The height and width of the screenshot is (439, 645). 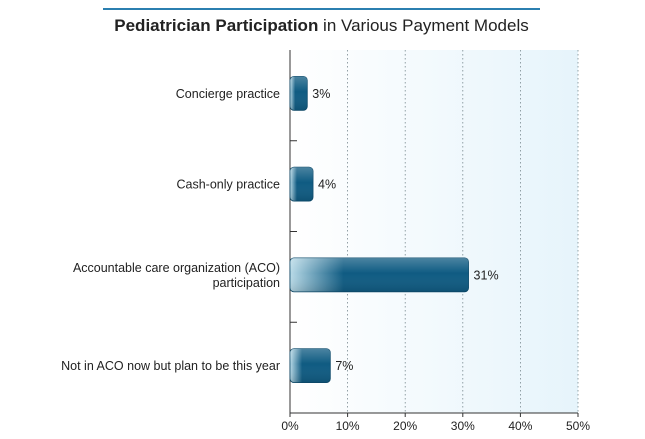 I want to click on category-label: Concierge practice, so click(x=228, y=94).